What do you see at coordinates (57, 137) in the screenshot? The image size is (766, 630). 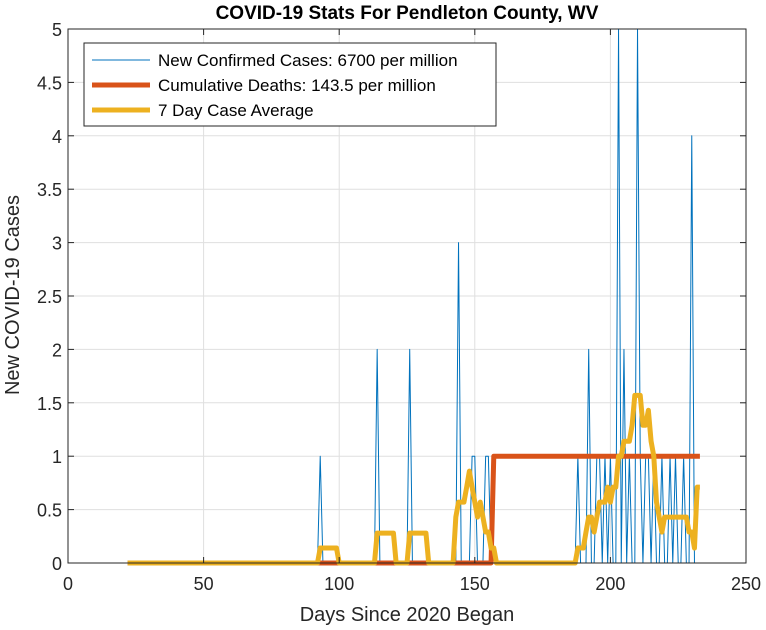 I see `y-tick-label: 4` at bounding box center [57, 137].